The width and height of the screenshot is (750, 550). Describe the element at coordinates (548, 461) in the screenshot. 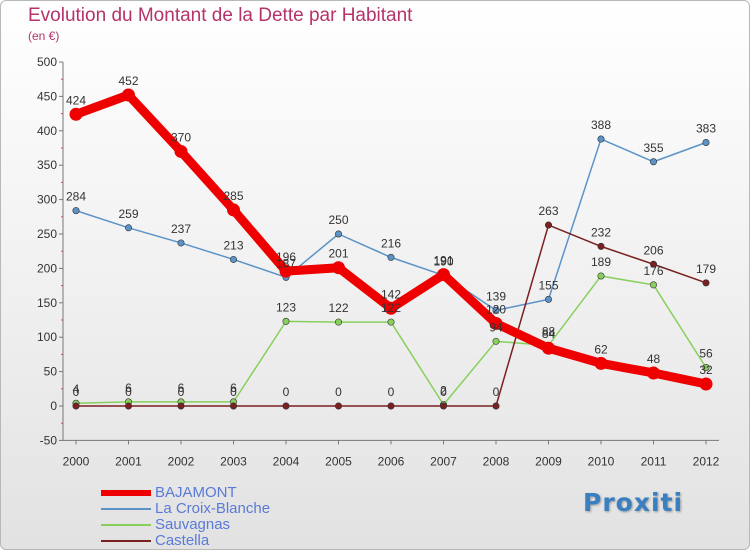

I see `x-tick-label: 2009` at that location.